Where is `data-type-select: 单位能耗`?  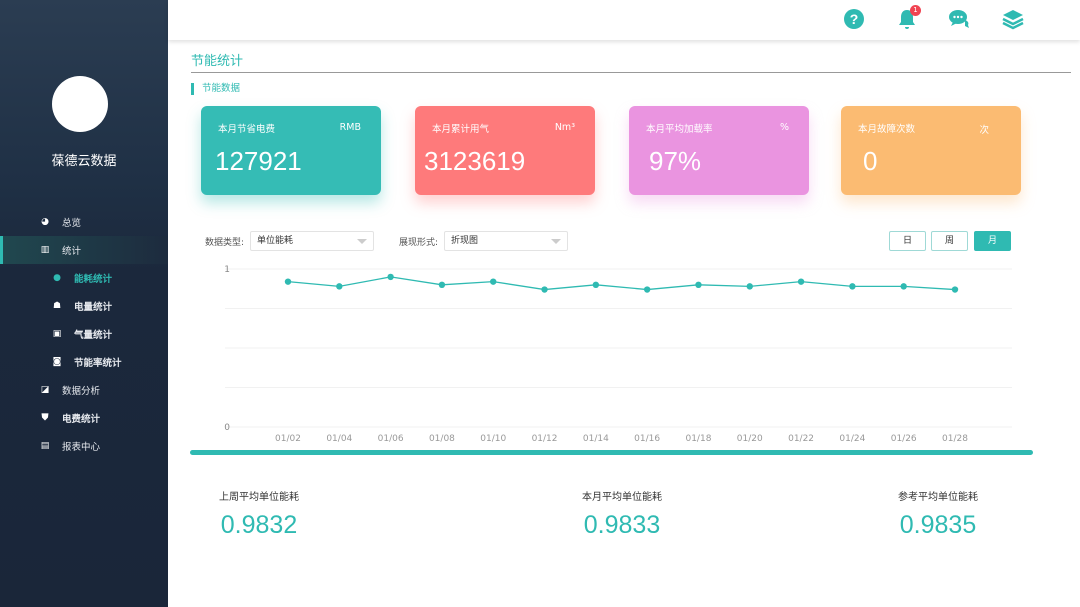 data-type-select: 单位能耗 is located at coordinates (312, 241).